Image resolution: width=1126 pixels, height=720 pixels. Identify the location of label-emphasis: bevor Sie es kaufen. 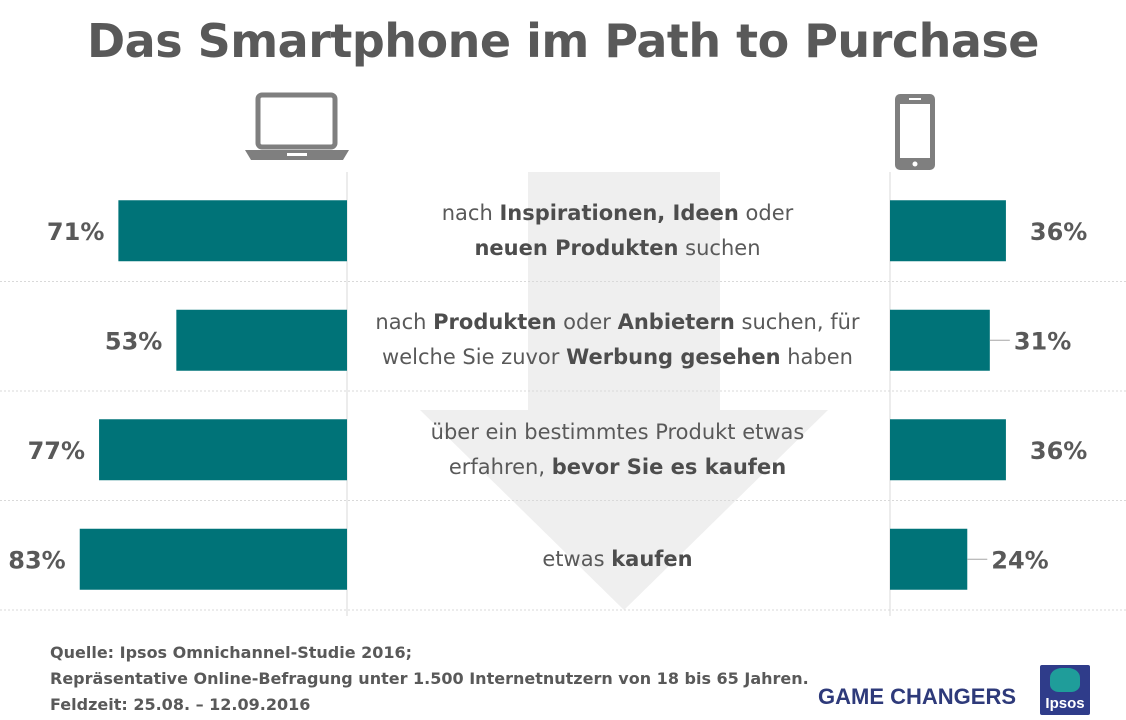
(669, 466).